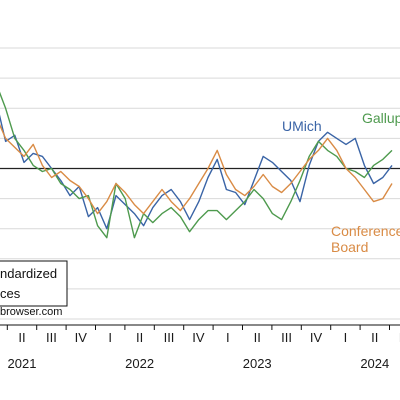 Image resolution: width=400 pixels, height=400 pixels. Describe the element at coordinates (374, 363) in the screenshot. I see `year-label: 2024` at that location.